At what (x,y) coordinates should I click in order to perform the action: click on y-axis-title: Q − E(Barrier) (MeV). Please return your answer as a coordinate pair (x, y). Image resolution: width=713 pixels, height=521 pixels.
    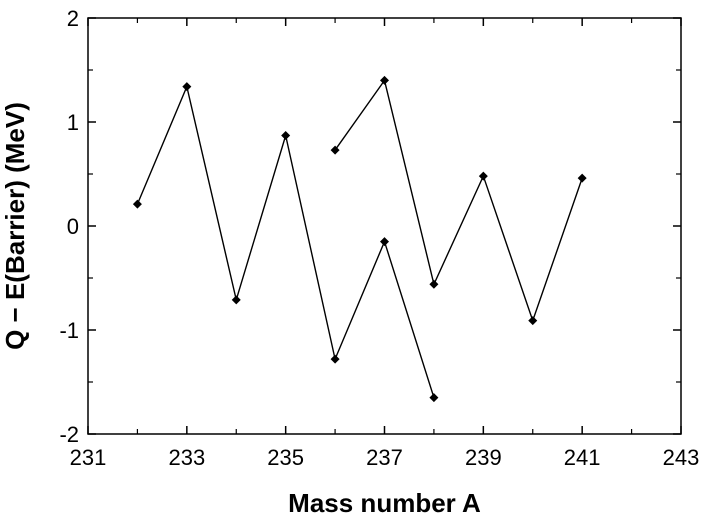
    Looking at the image, I should click on (15, 226).